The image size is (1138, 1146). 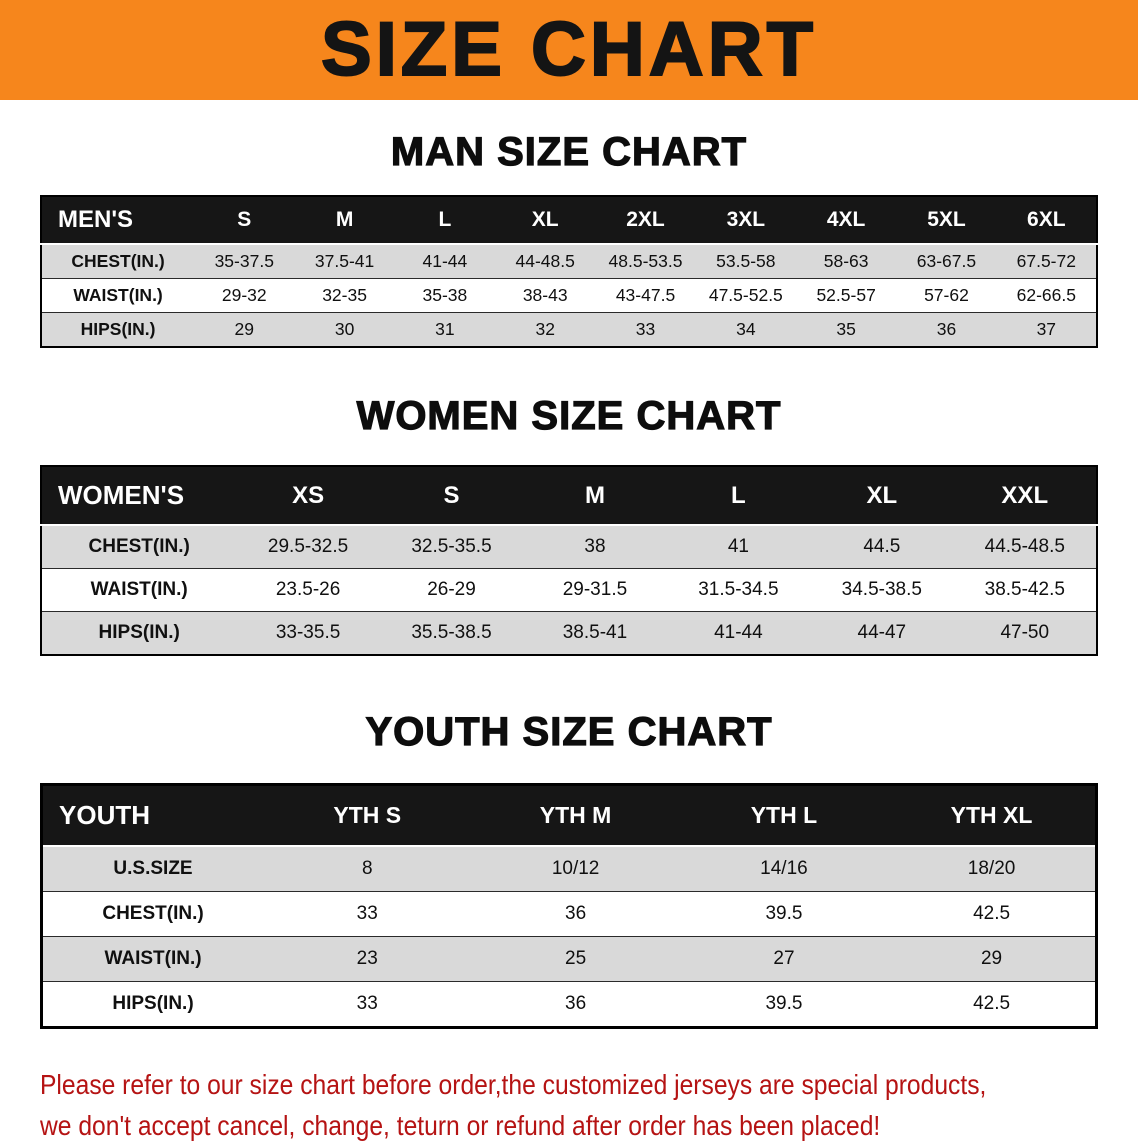 I want to click on size-value: 35-38, so click(x=445, y=295).